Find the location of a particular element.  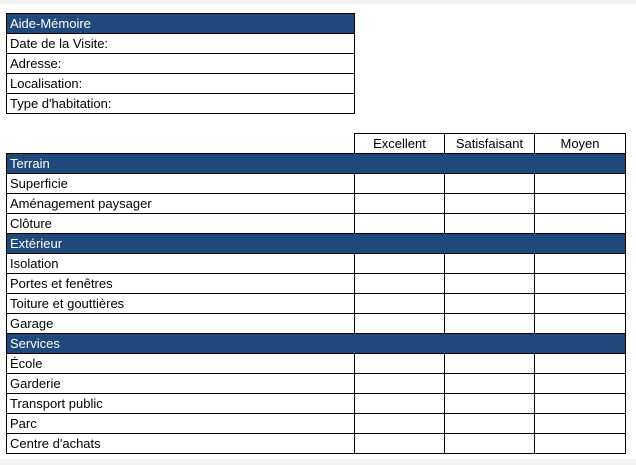

row-label: Centre d'achats is located at coordinates (180, 443).